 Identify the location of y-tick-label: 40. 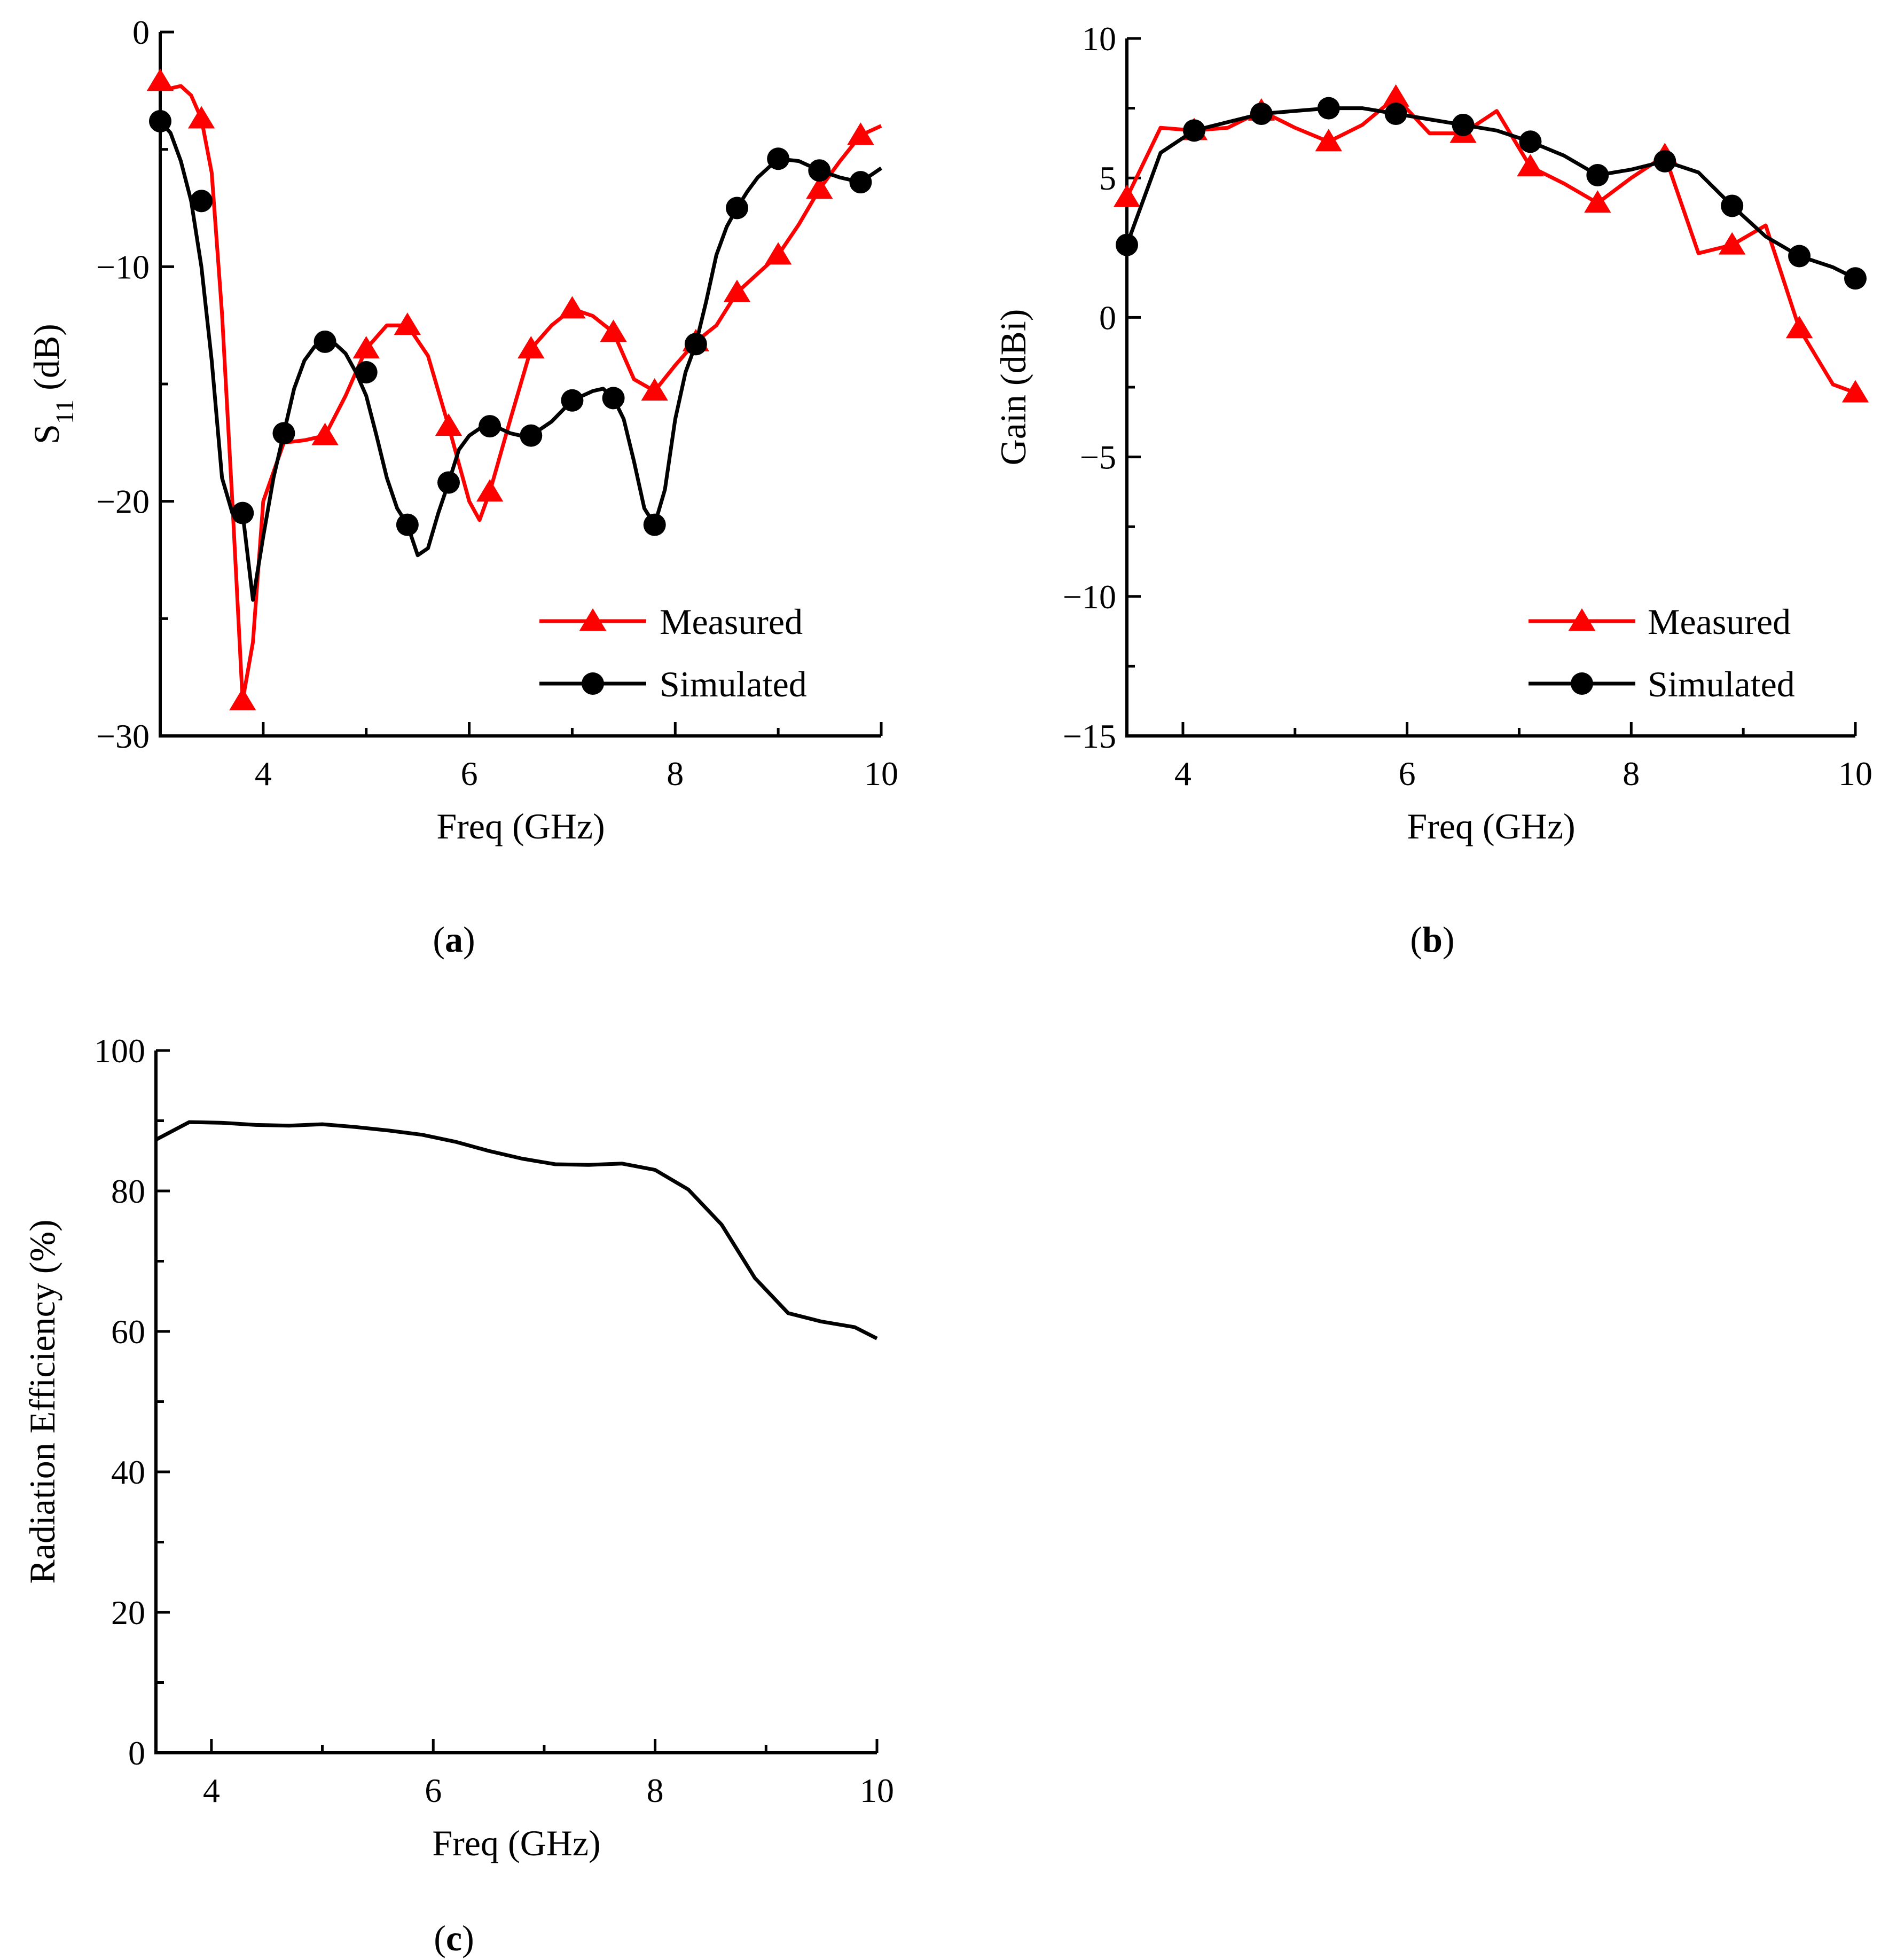
(128, 1472).